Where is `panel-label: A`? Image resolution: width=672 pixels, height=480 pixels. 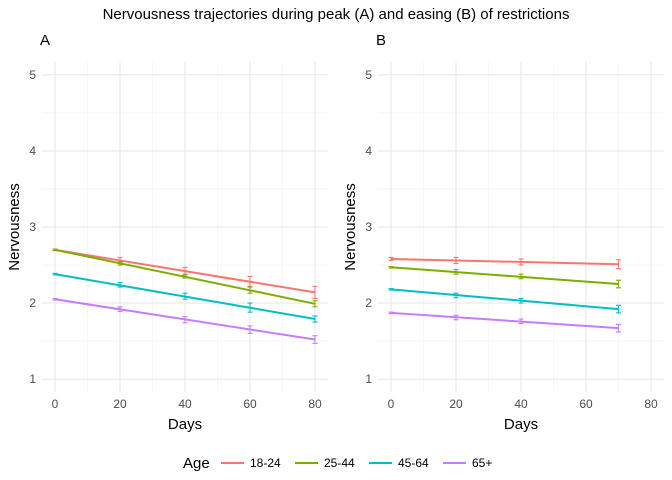
panel-label: A is located at coordinates (45, 40).